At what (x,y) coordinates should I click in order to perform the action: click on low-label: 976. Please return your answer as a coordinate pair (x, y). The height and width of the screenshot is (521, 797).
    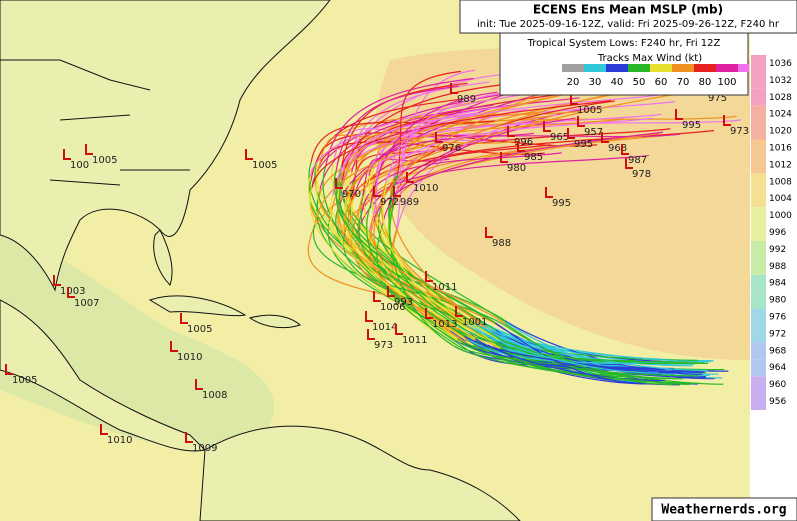
    Looking at the image, I should click on (451, 148).